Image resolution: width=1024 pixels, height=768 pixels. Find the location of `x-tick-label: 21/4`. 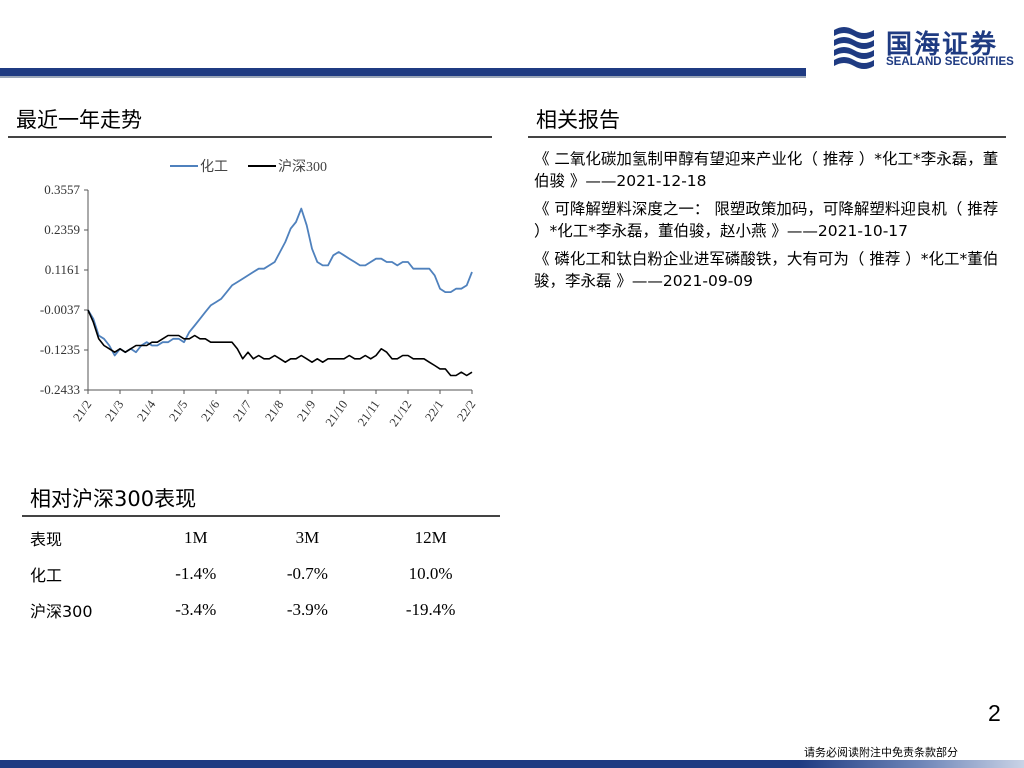

x-tick-label: 21/4 is located at coordinates (146, 410).